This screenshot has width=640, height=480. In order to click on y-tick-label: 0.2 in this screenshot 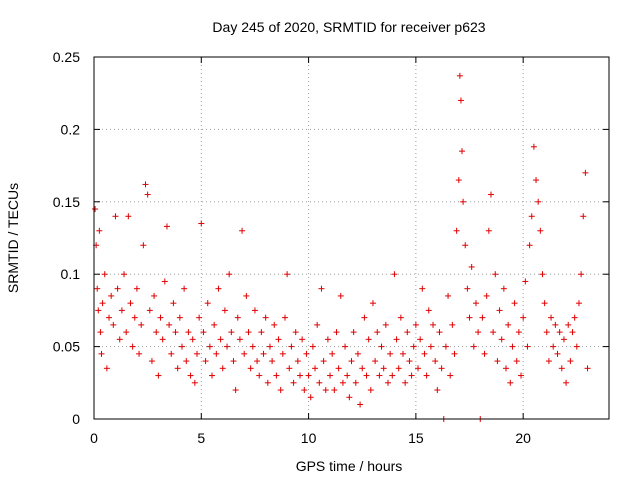, I will do `click(71, 129)`.